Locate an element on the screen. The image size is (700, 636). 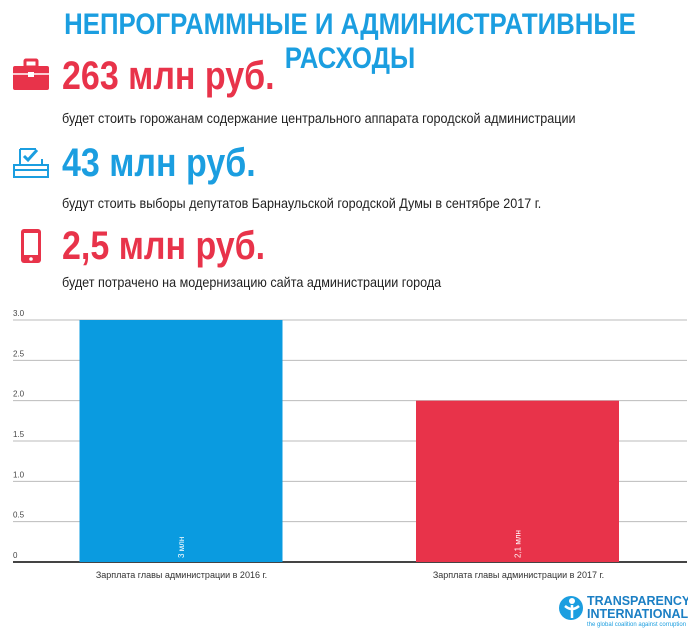
x-category-label: Зарплата главы администрации в 2016 г. is located at coordinates (181, 575).